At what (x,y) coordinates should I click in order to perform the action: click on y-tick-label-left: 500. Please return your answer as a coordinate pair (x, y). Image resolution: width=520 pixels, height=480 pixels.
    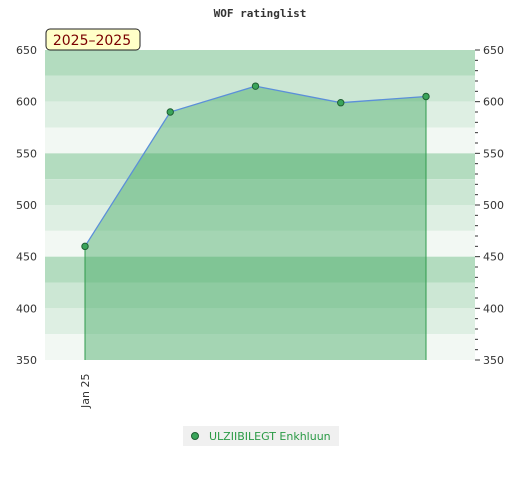
    Looking at the image, I should click on (26, 205).